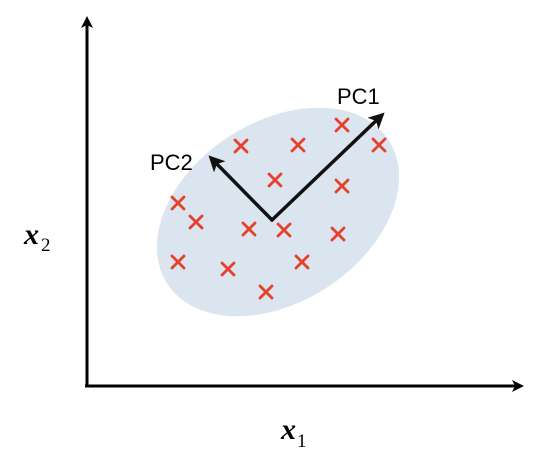  I want to click on x-axis-label: x 1, so click(293, 432).